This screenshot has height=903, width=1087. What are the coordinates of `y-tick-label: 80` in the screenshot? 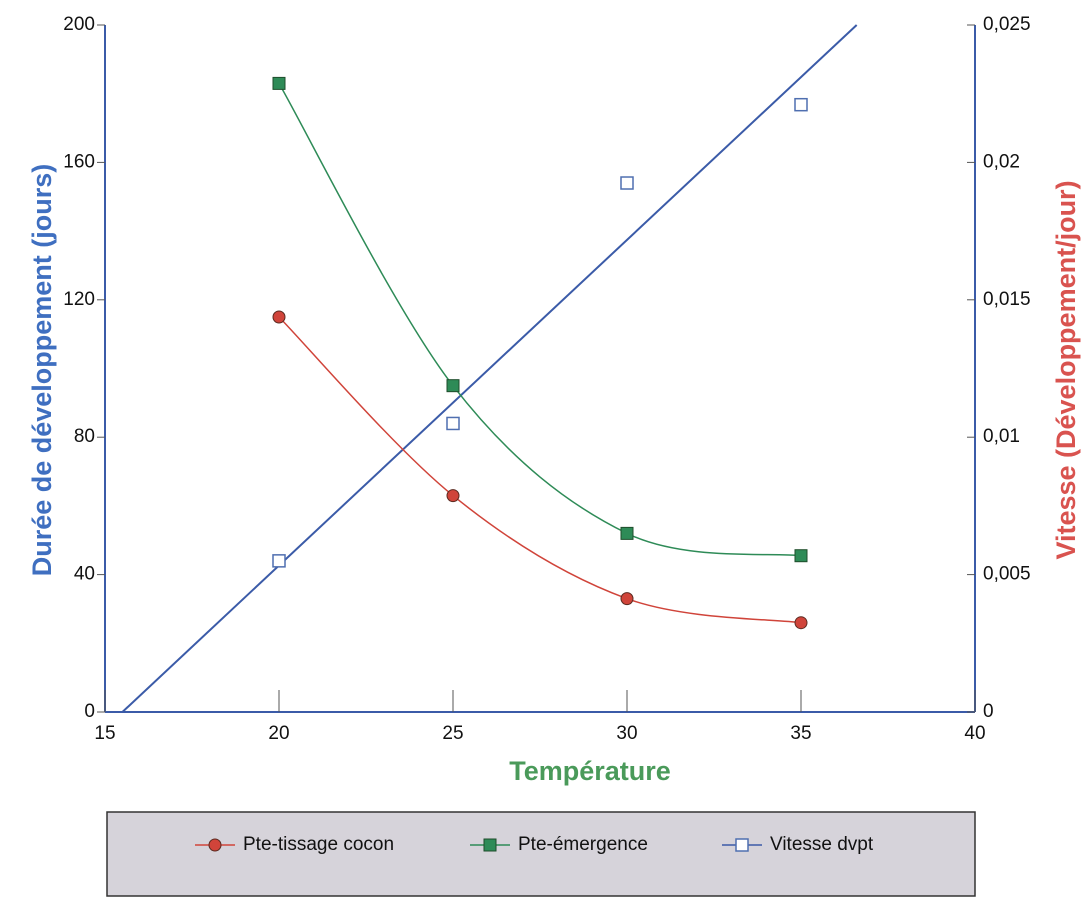 It's located at (84, 436).